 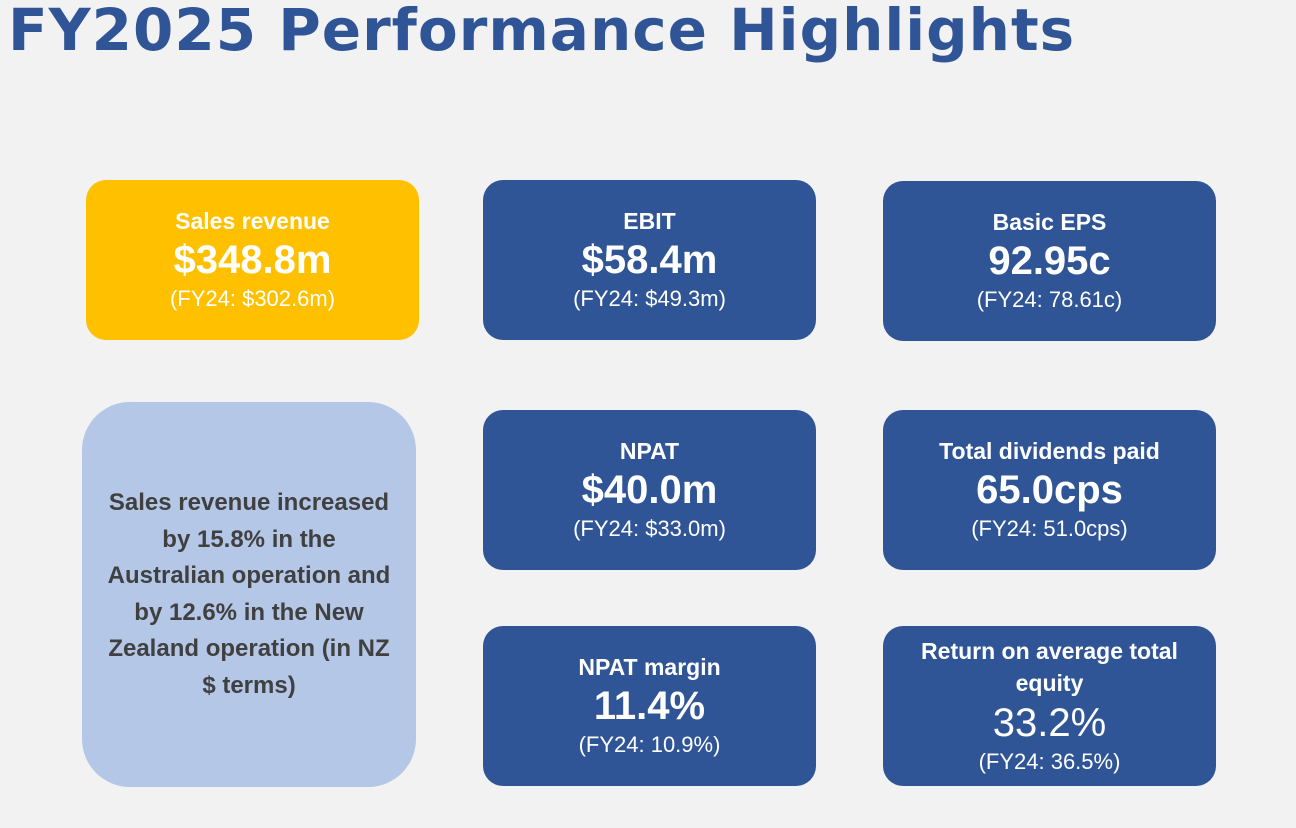 I want to click on sales-revenue-value: $348.8m, so click(x=252, y=260).